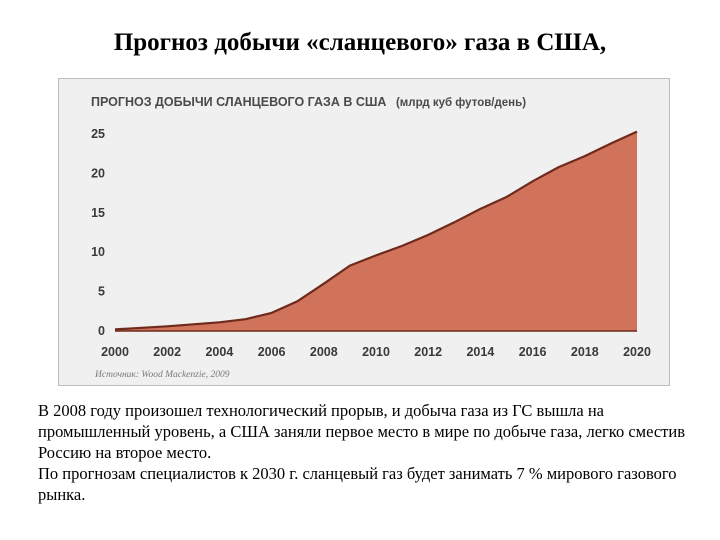  I want to click on x-tick-label-2018: 2018, so click(585, 352).